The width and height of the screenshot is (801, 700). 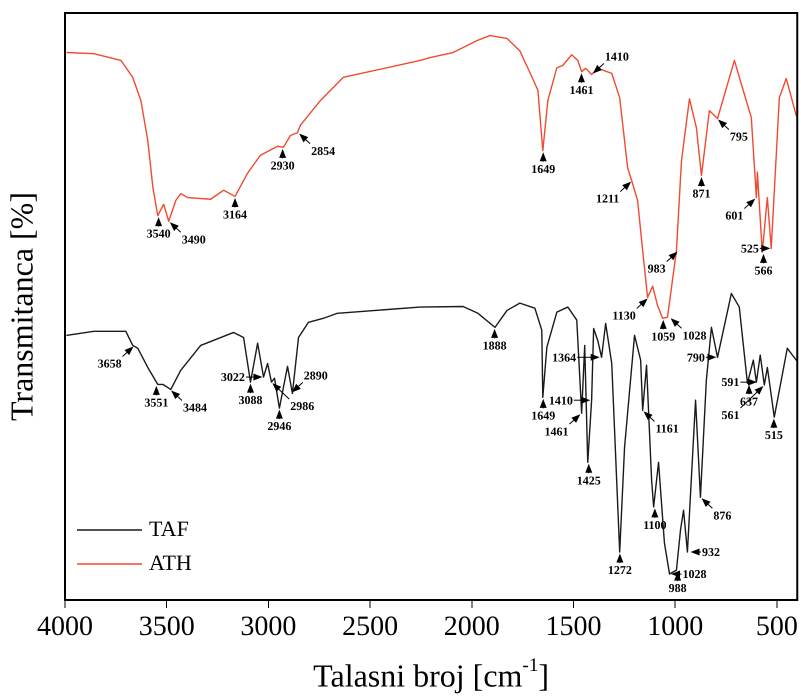 I want to click on annotation: 983, so click(x=657, y=269).